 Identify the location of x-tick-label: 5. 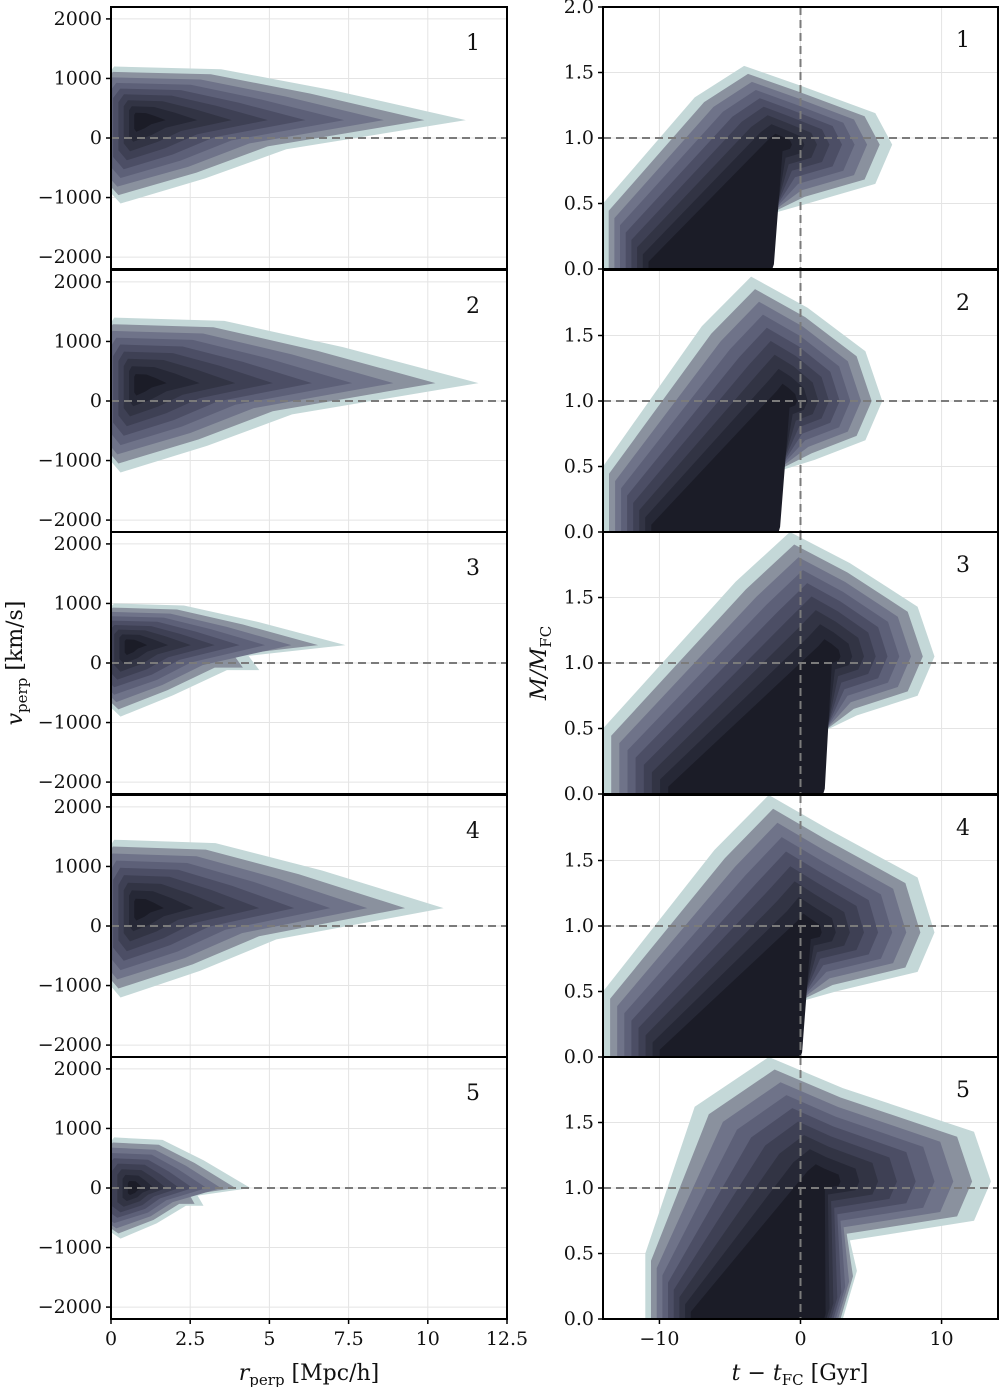
(269, 1339).